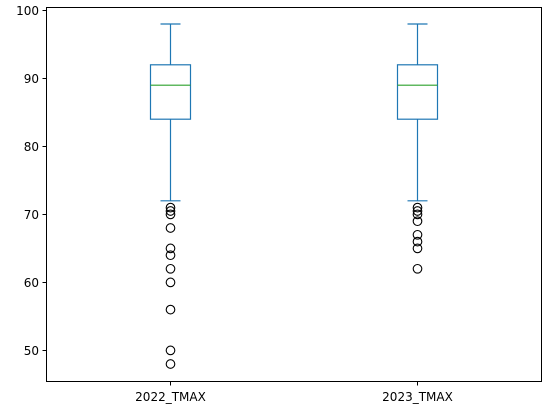 The width and height of the screenshot is (552, 415). I want to click on x-tick-label: 2023_TMAX, so click(417, 397).